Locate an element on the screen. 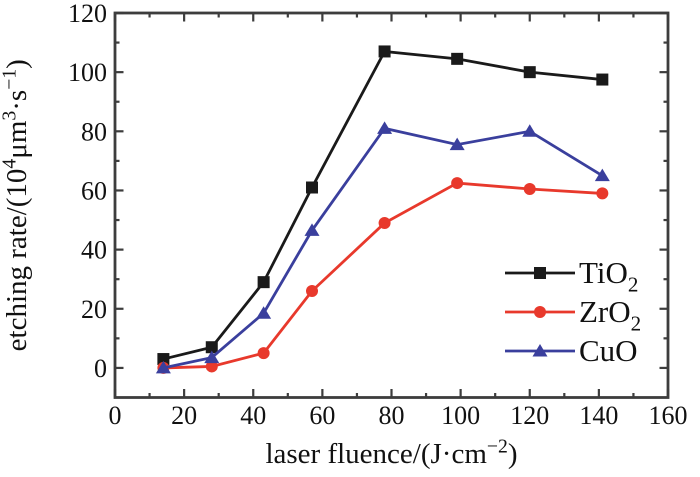 Image resolution: width=700 pixels, height=477 pixels. legend-item-cuo: CuO is located at coordinates (571, 350).